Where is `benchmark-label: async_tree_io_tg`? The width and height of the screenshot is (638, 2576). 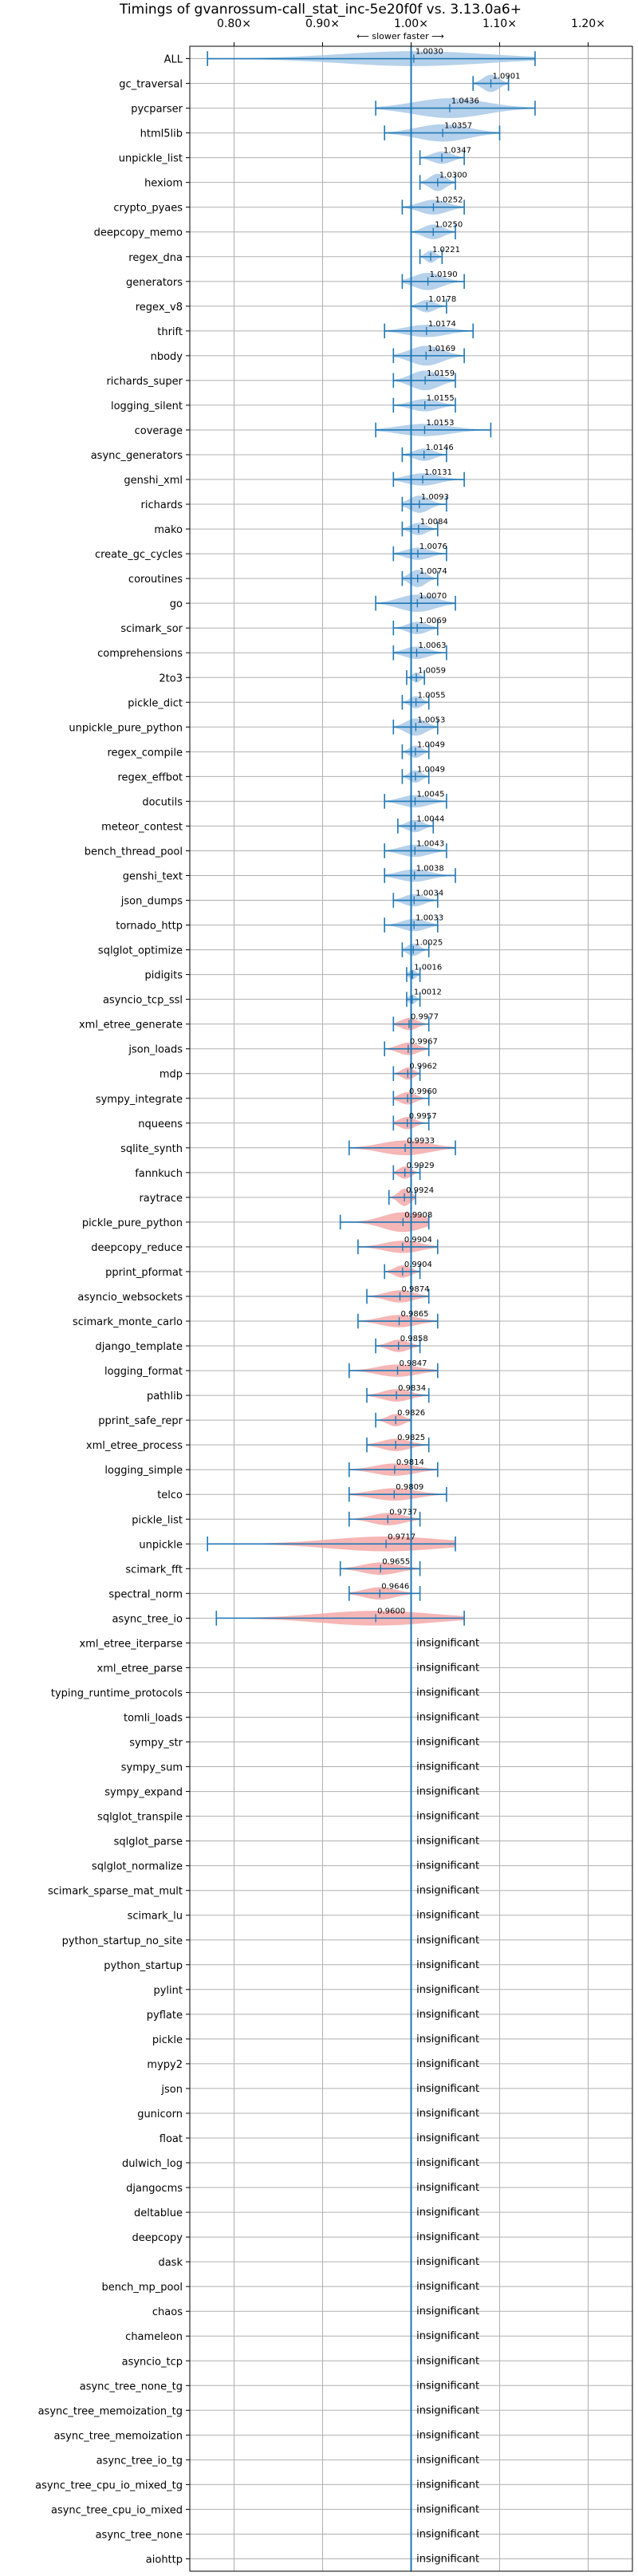 benchmark-label: async_tree_io_tg is located at coordinates (139, 2461).